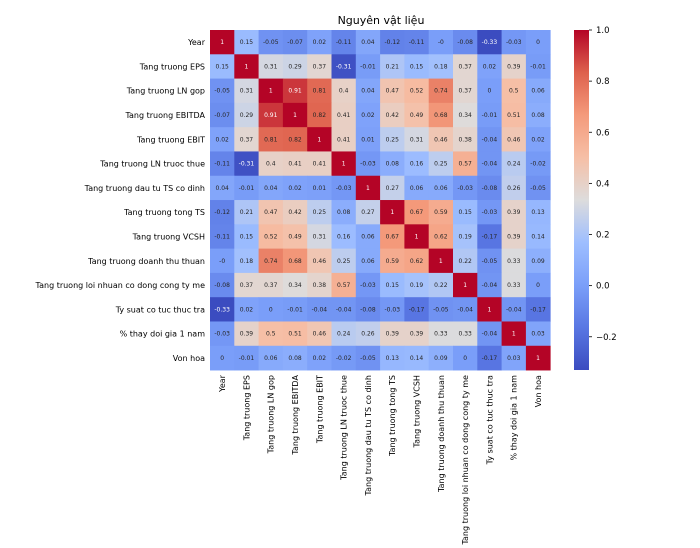 The width and height of the screenshot is (700, 548). I want to click on cell-value-label: 0.24, so click(344, 334).